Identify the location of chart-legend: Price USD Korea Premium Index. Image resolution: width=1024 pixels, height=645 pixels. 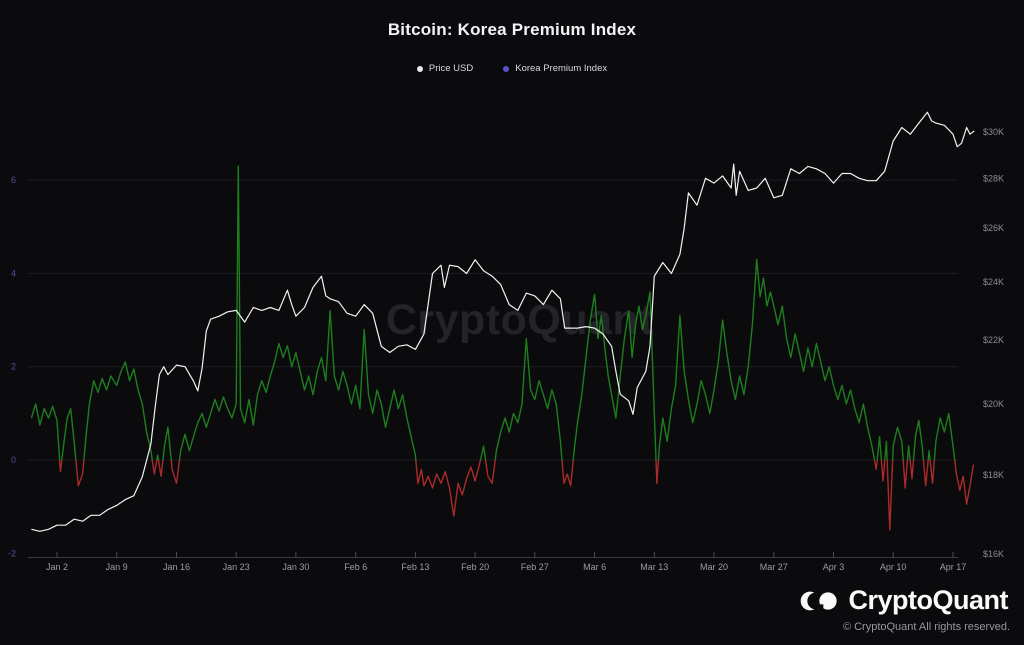
(512, 68).